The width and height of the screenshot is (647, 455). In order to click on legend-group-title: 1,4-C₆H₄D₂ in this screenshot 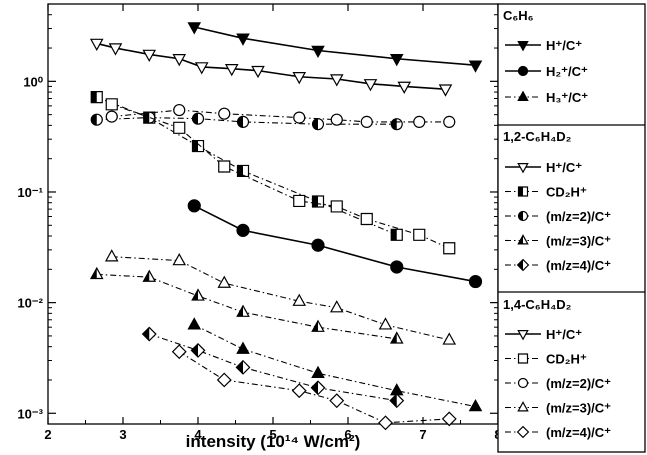, I will do `click(537, 304)`.